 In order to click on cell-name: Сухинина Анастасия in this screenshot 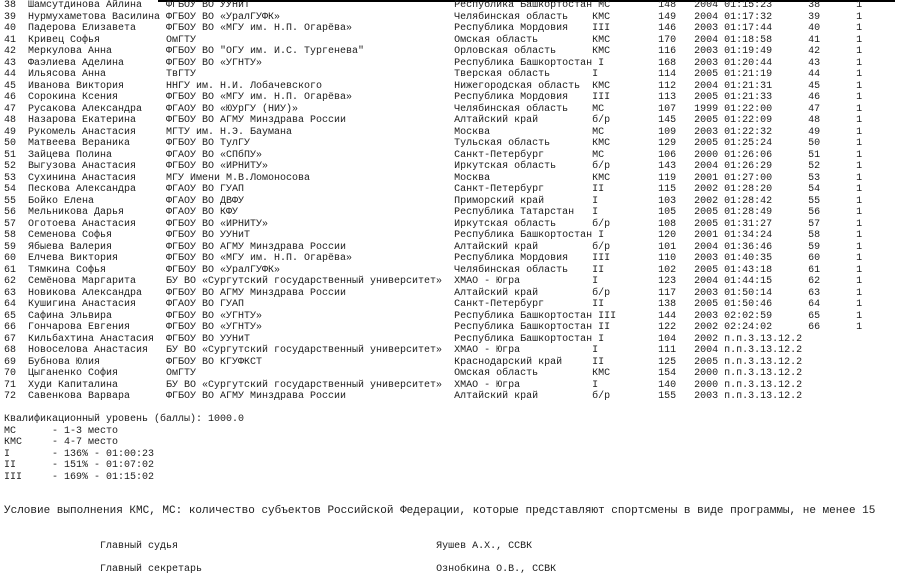, I will do `click(82, 178)`.